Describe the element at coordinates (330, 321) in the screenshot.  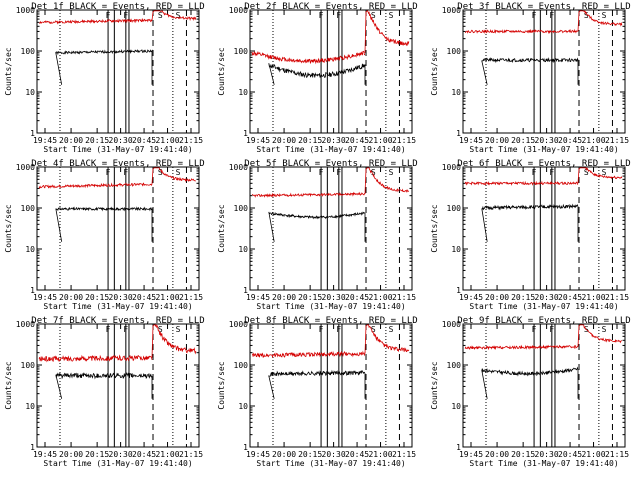
I see `chart-title: Det 8f BLACK = Events, RED = LLD` at that location.